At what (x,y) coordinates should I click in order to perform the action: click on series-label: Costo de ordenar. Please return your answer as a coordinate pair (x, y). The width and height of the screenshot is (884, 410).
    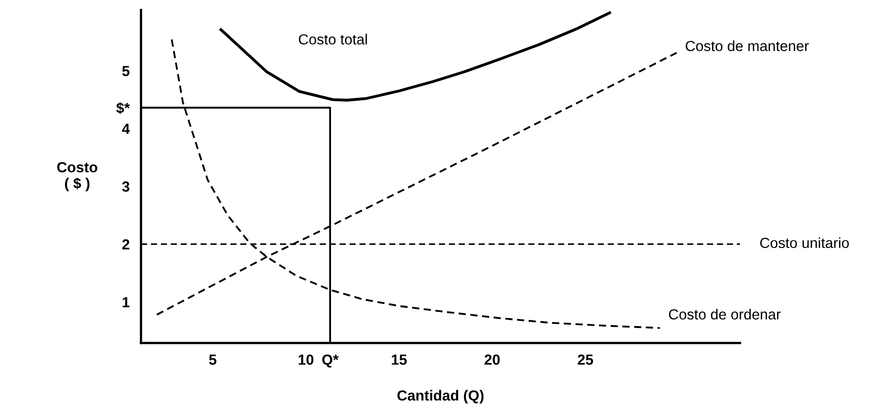
    Looking at the image, I should click on (724, 314).